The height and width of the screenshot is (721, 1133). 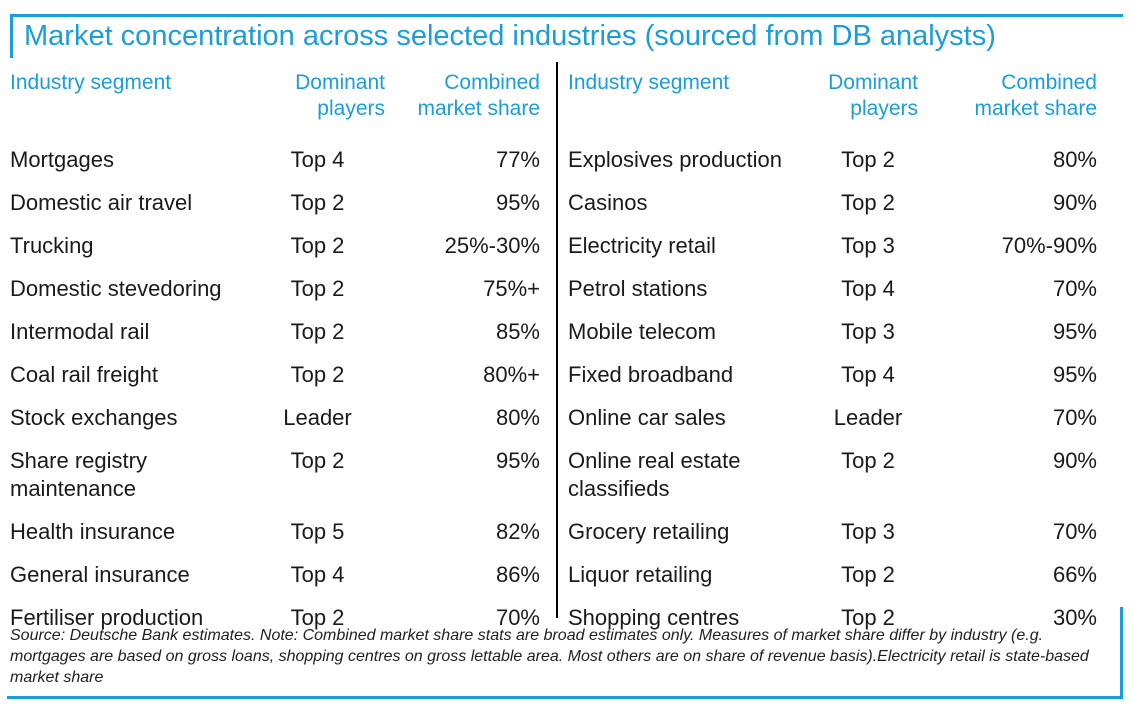 What do you see at coordinates (1074, 574) in the screenshot?
I see `cell-share: 66%` at bounding box center [1074, 574].